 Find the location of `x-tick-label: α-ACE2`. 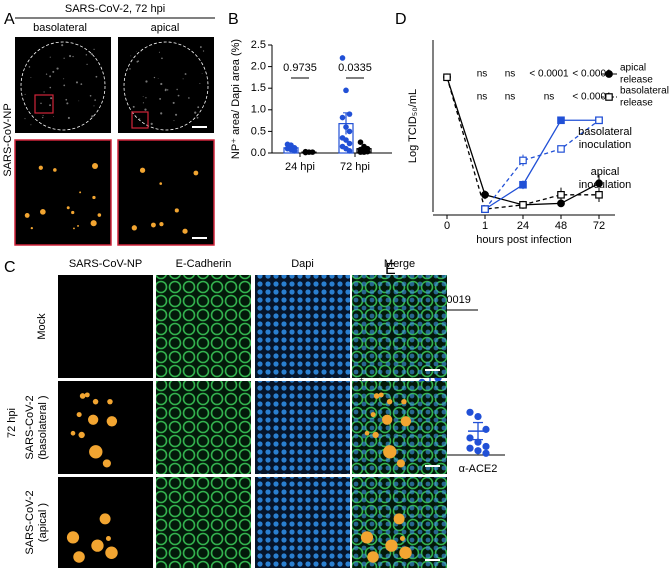

x-tick-label: α-ACE2 is located at coordinates (478, 469).